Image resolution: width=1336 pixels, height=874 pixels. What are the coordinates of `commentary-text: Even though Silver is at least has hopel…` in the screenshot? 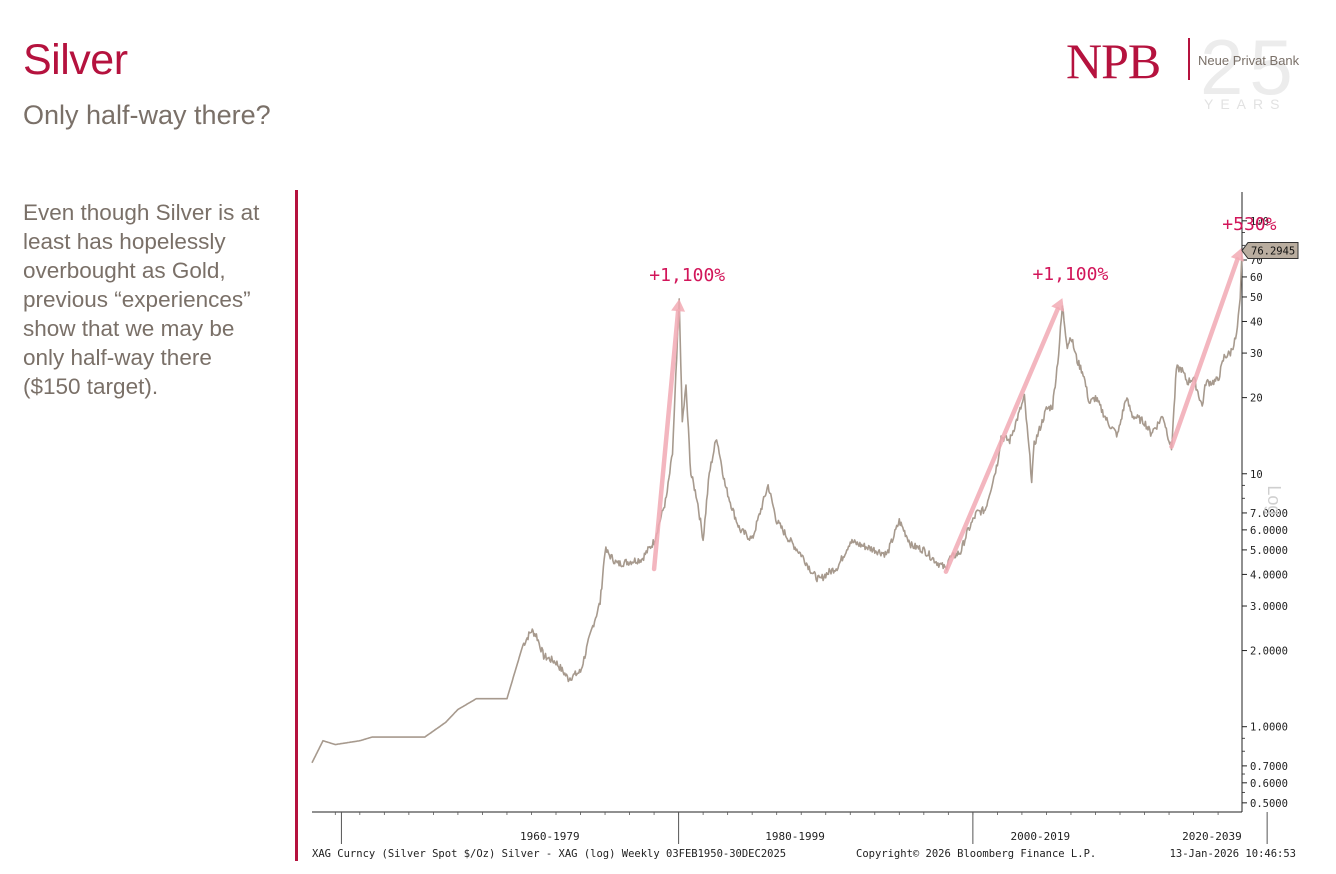 It's located at (141, 299).